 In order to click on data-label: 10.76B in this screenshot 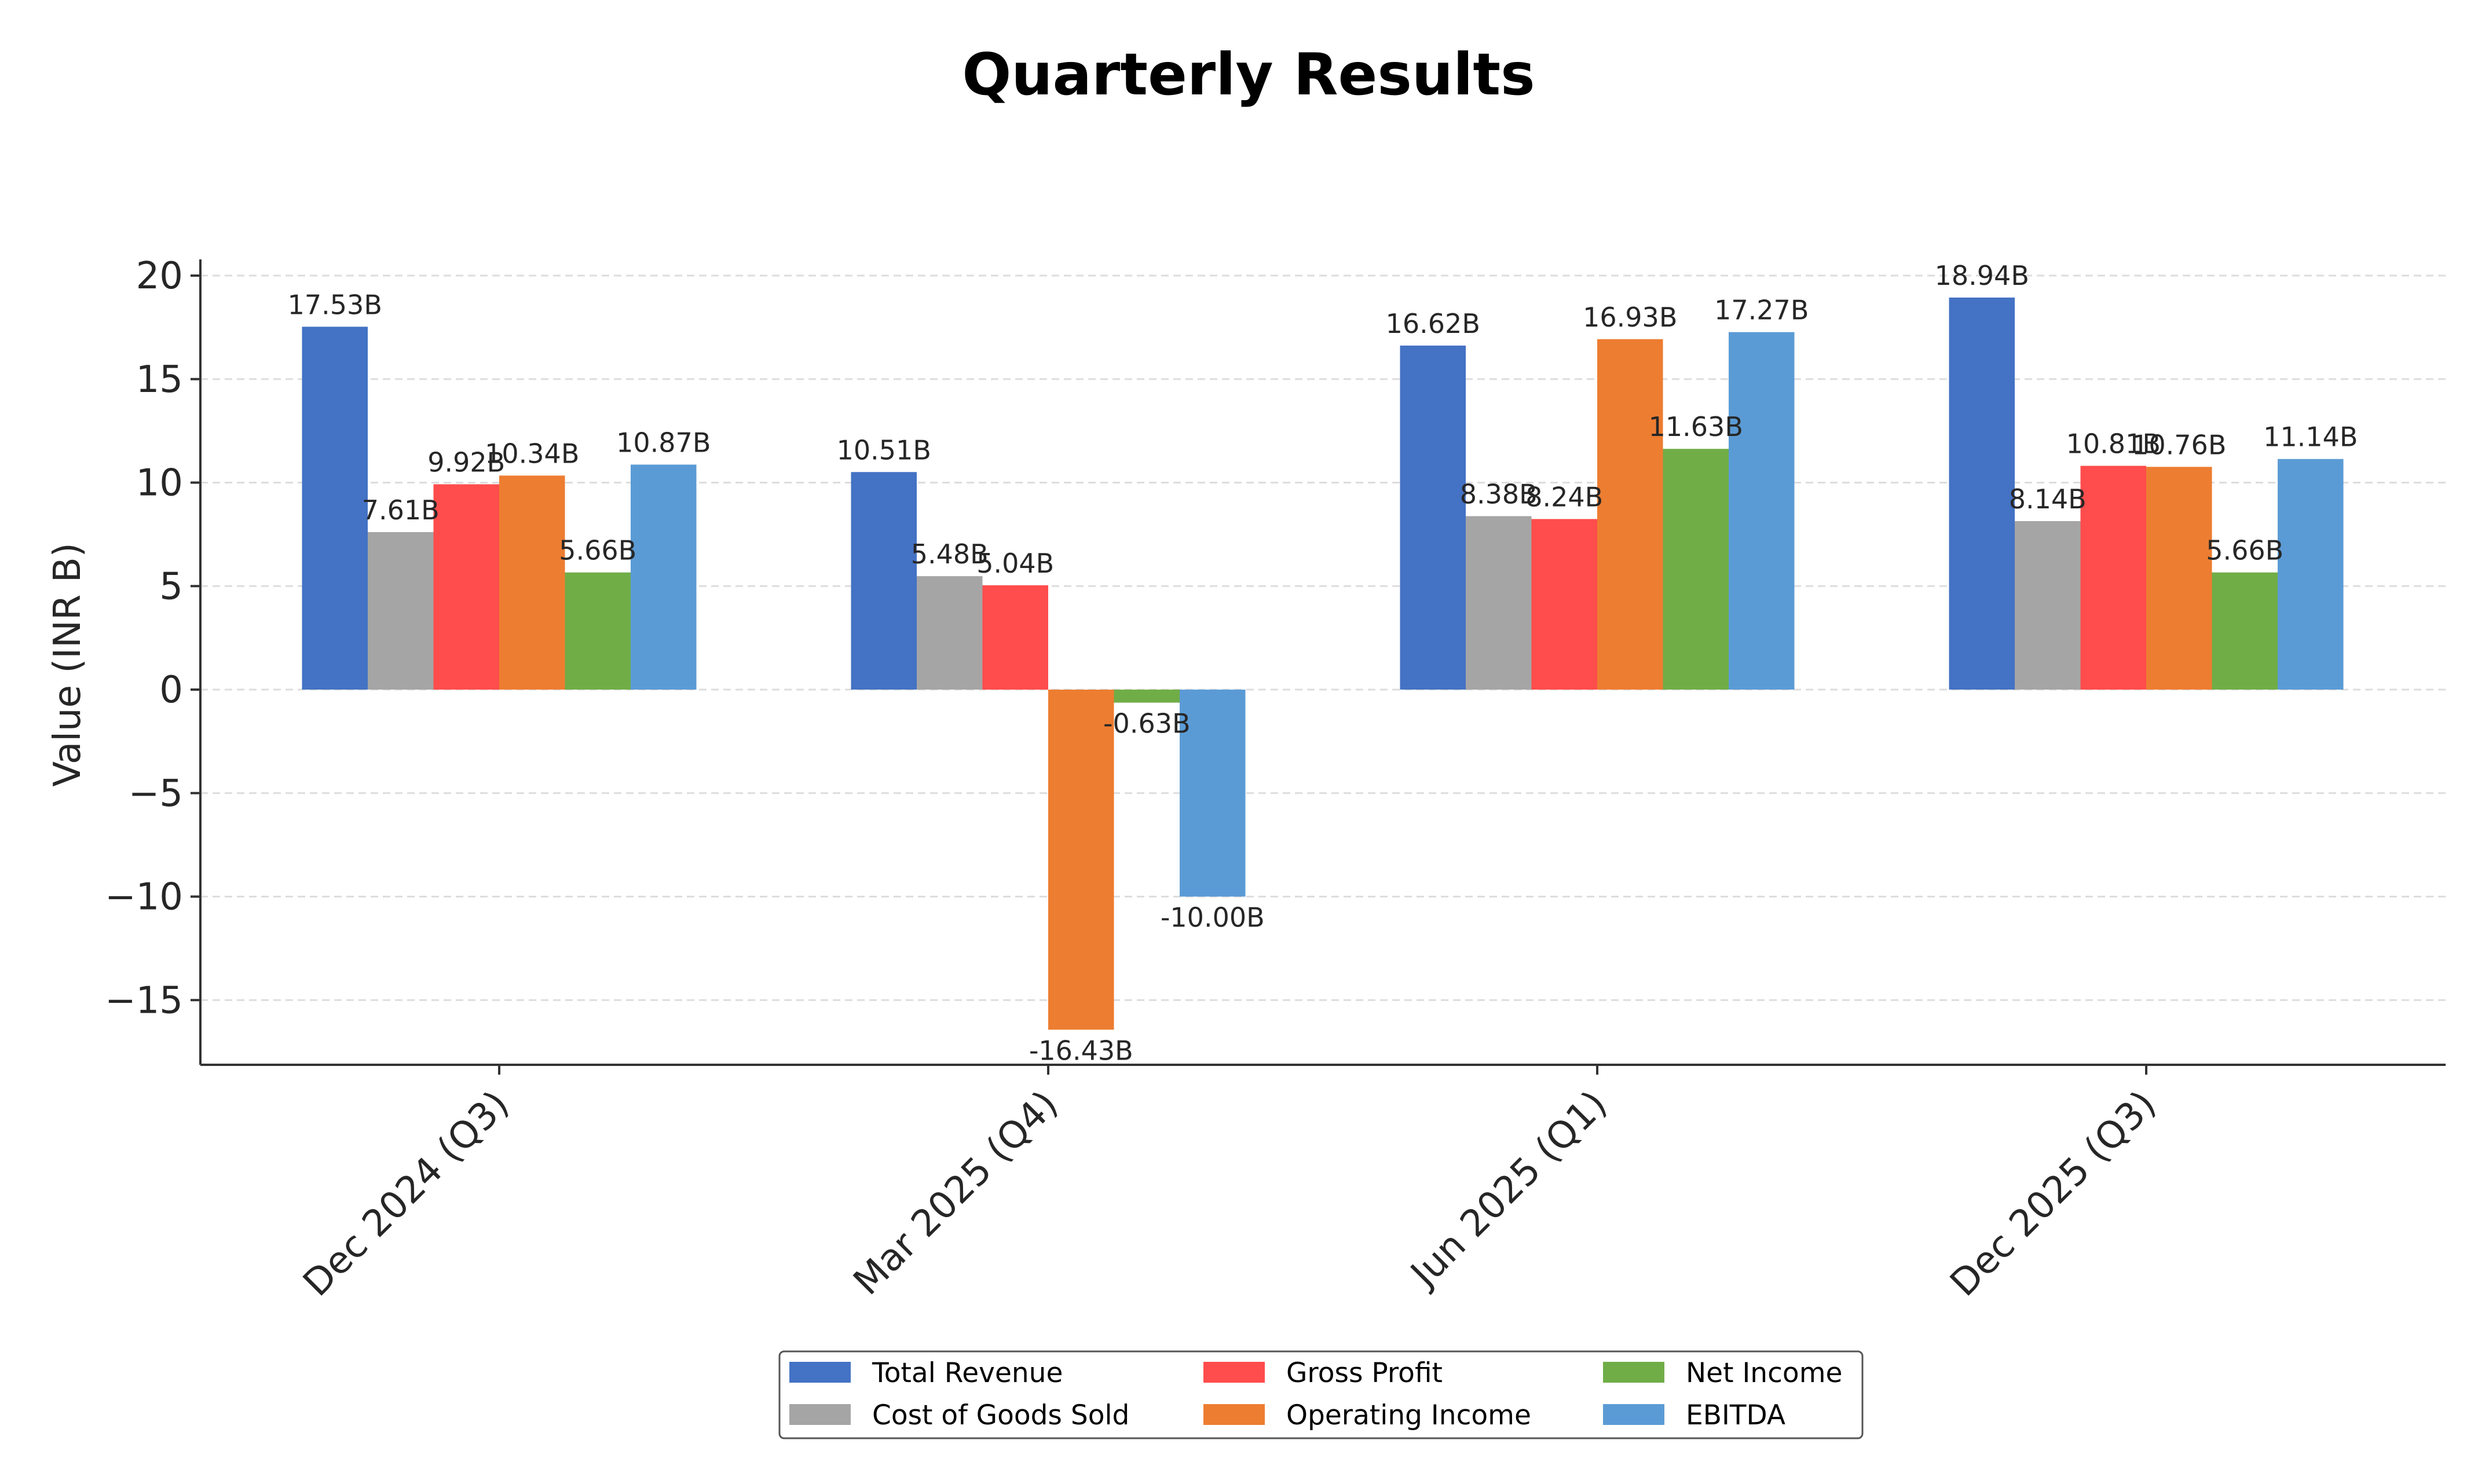, I will do `click(2179, 444)`.